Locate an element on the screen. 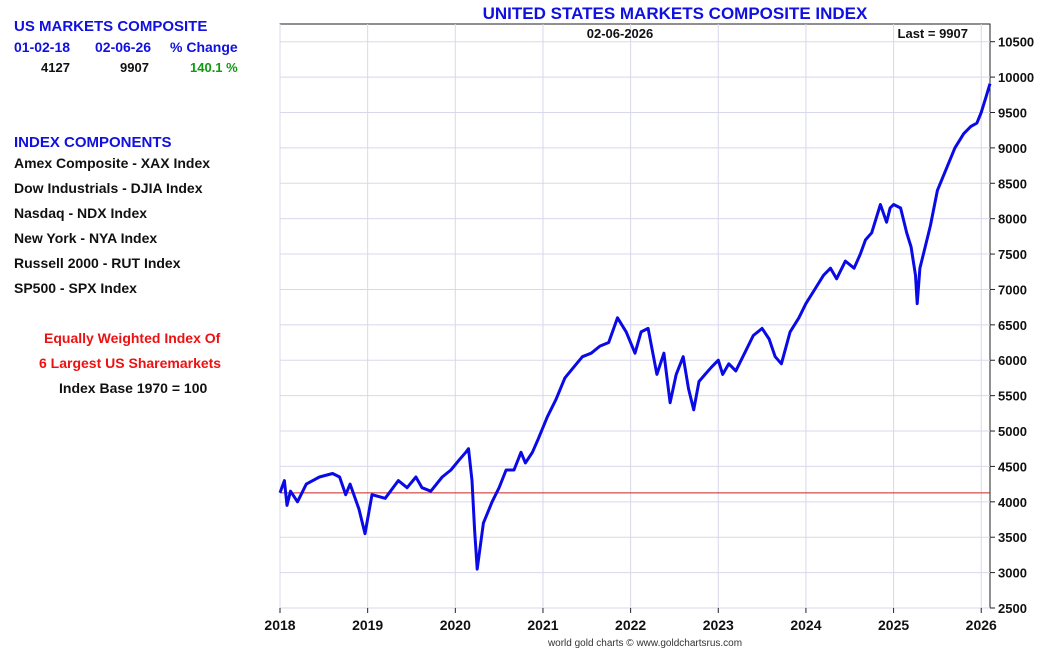 The width and height of the screenshot is (1050, 650). x-tick-label: 2018 is located at coordinates (279, 625).